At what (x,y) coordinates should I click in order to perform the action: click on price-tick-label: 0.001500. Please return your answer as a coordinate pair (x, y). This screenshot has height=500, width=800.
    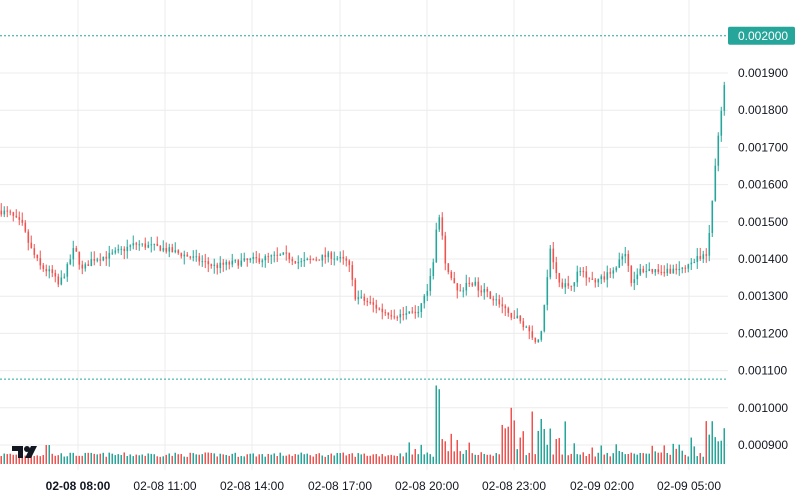
    Looking at the image, I should click on (763, 222).